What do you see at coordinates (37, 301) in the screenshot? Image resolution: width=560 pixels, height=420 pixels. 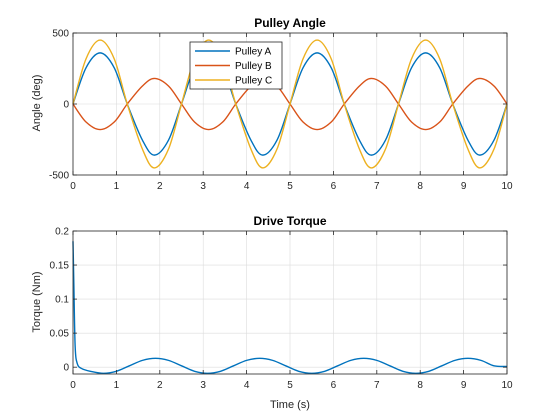 I see `drive-torque-ylabel: Torque (Nm)` at bounding box center [37, 301].